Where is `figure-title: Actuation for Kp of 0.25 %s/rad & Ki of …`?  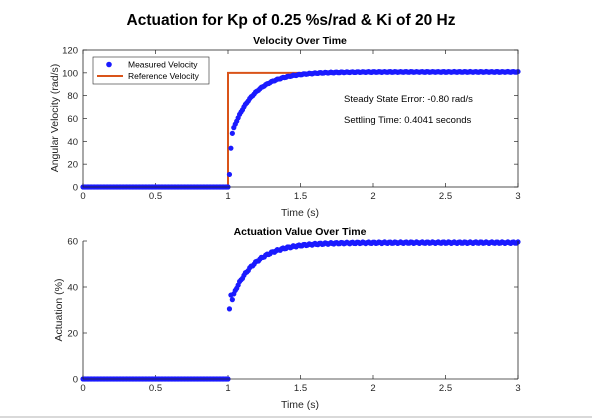 figure-title: Actuation for Kp of 0.25 %s/rad & Ki of … is located at coordinates (291, 20).